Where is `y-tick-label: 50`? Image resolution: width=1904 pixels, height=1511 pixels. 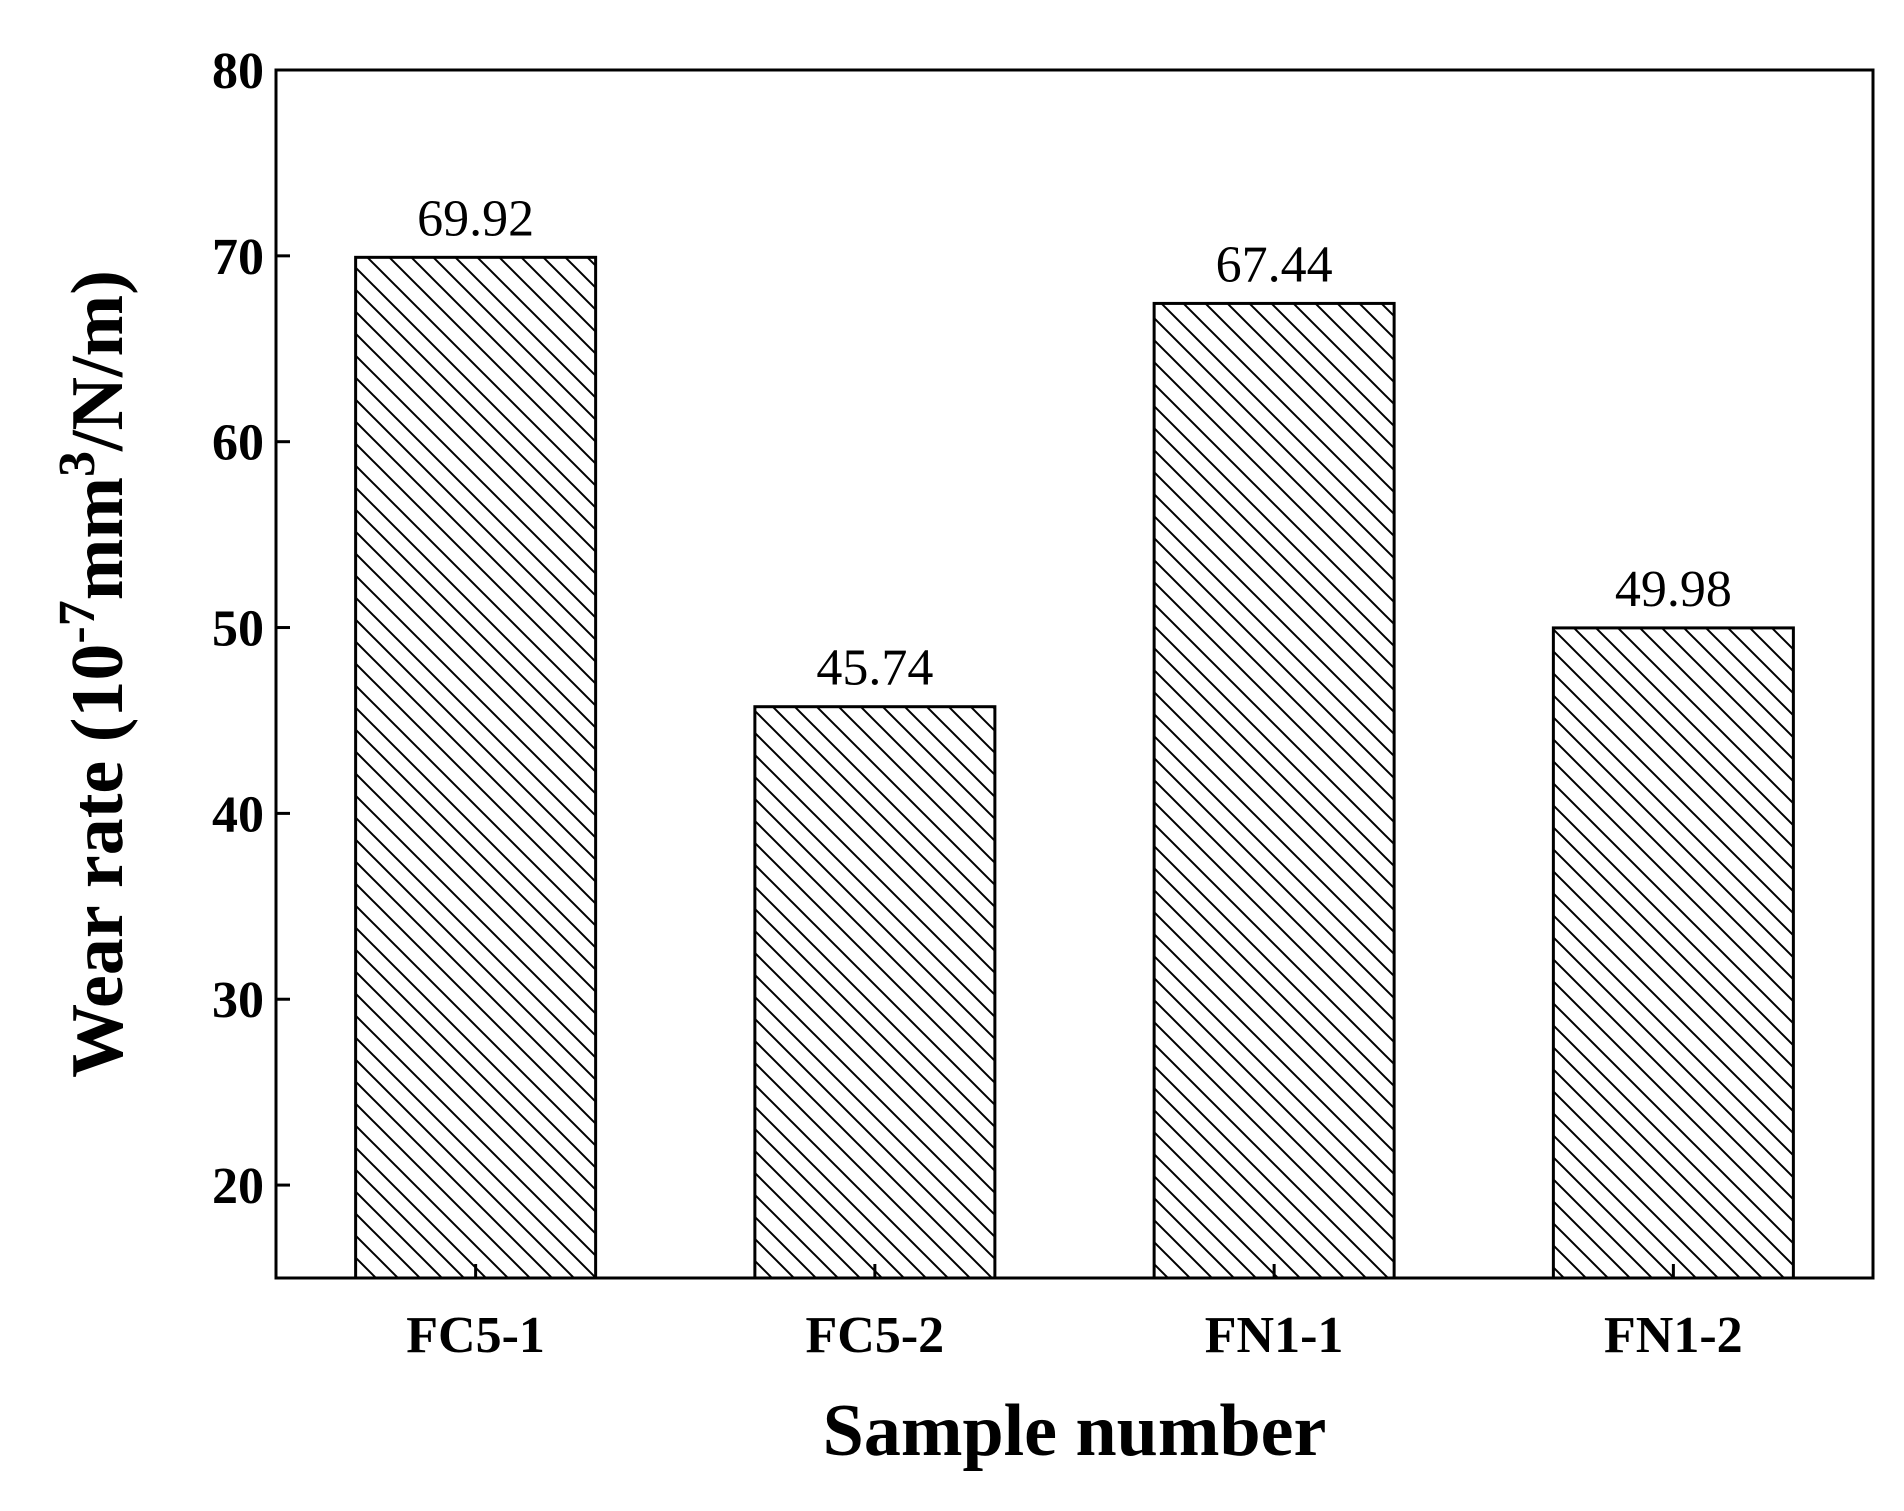 y-tick-label: 50 is located at coordinates (238, 629).